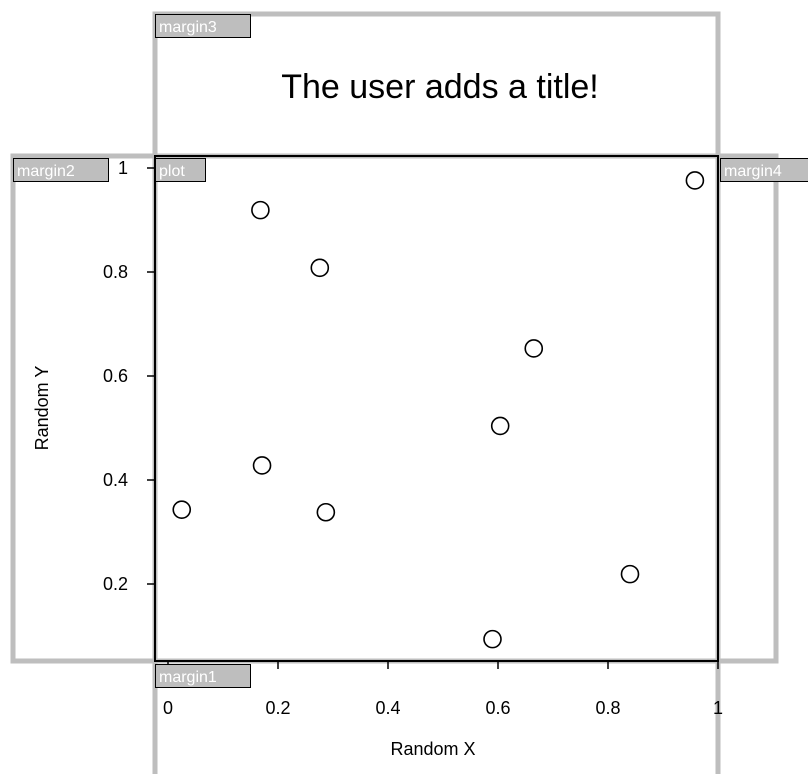 Image resolution: width=808 pixels, height=774 pixels. What do you see at coordinates (46, 171) in the screenshot?
I see `margin2-tag-label: margin2` at bounding box center [46, 171].